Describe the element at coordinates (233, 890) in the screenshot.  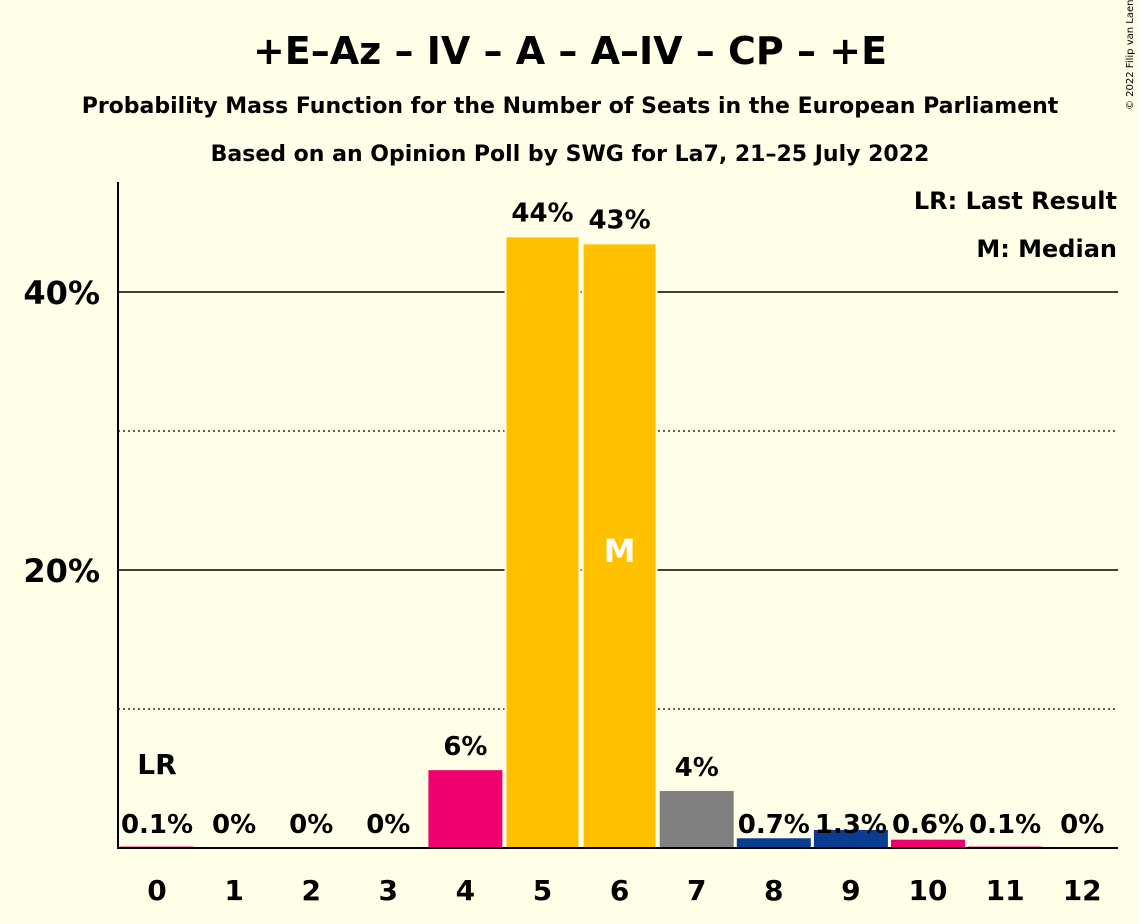
I see `x-tick-label: 1` at that location.